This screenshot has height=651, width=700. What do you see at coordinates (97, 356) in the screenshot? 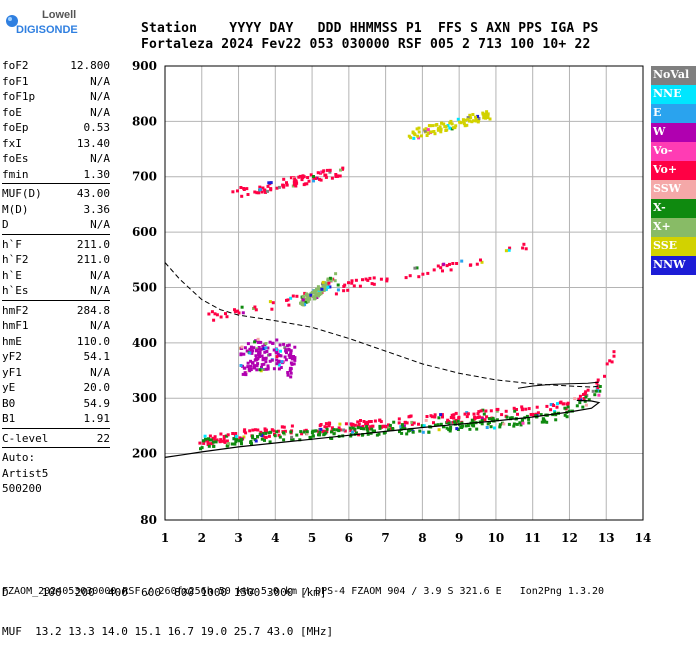
I see `param-value: 54.1` at bounding box center [97, 356].